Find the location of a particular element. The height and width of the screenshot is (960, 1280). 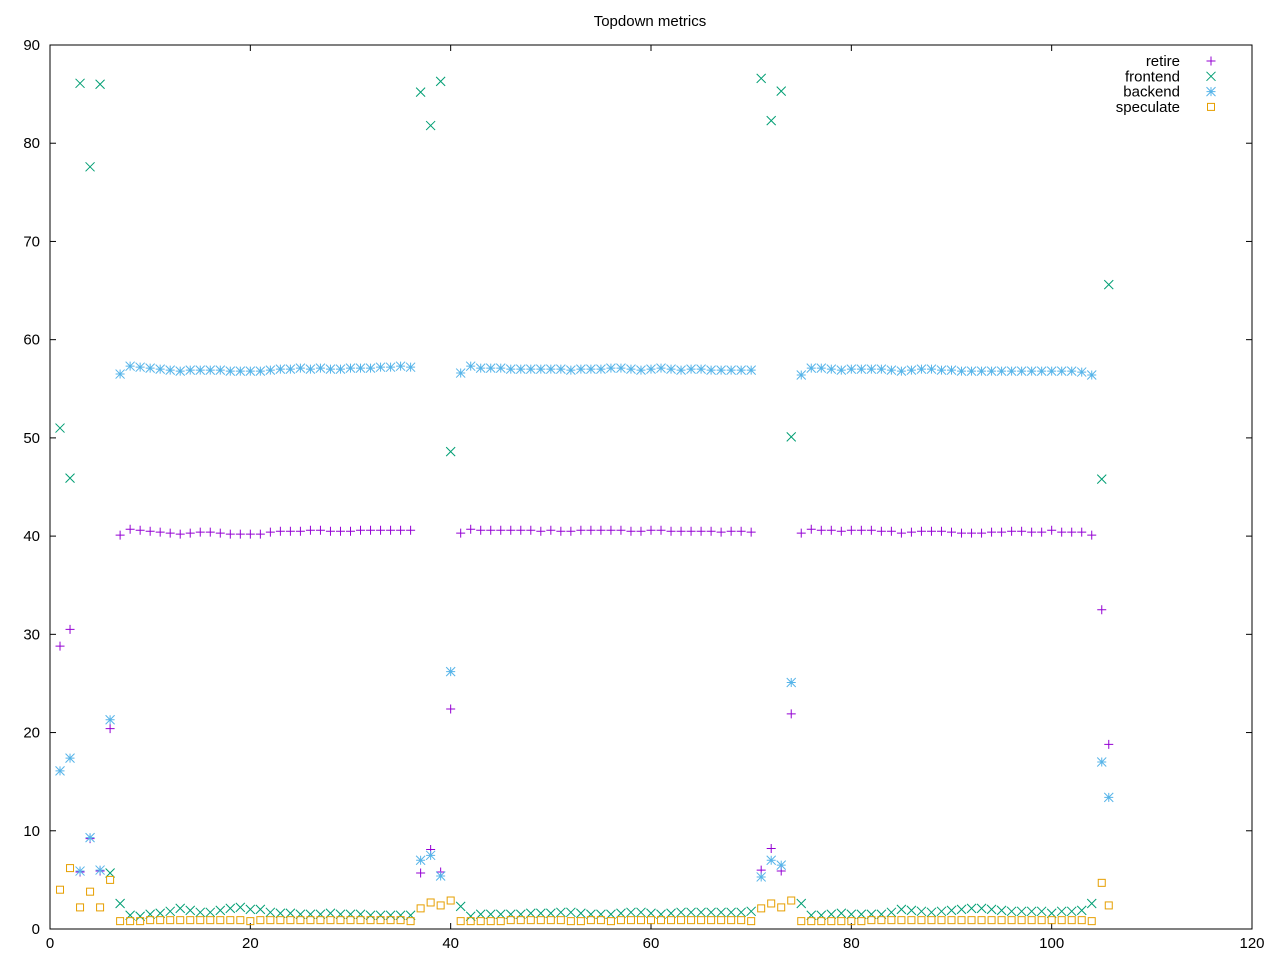

y-tick-label: 30 is located at coordinates (31, 634).